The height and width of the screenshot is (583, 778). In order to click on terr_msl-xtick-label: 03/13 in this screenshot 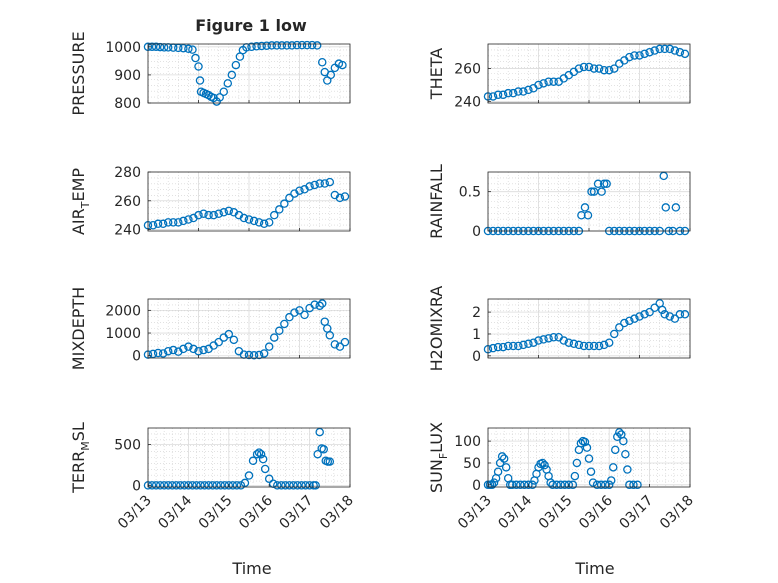, I will do `click(135, 513)`.